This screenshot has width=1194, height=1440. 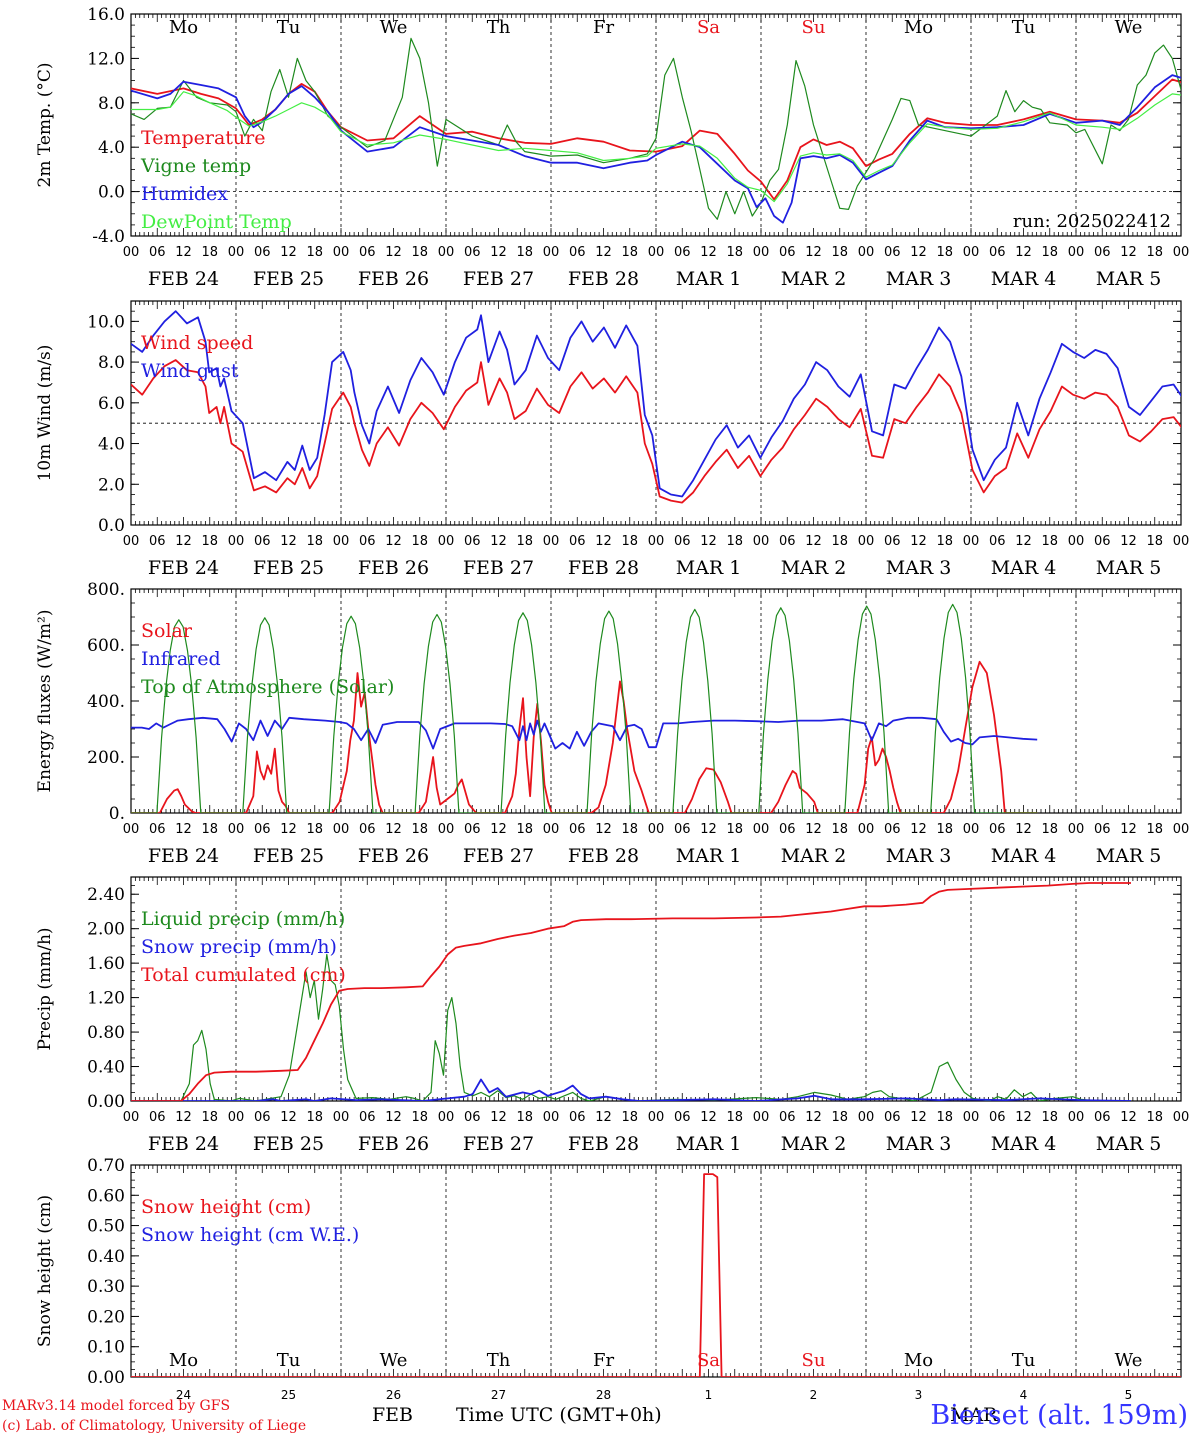 I want to click on day-number-label: 2, so click(x=814, y=1395).